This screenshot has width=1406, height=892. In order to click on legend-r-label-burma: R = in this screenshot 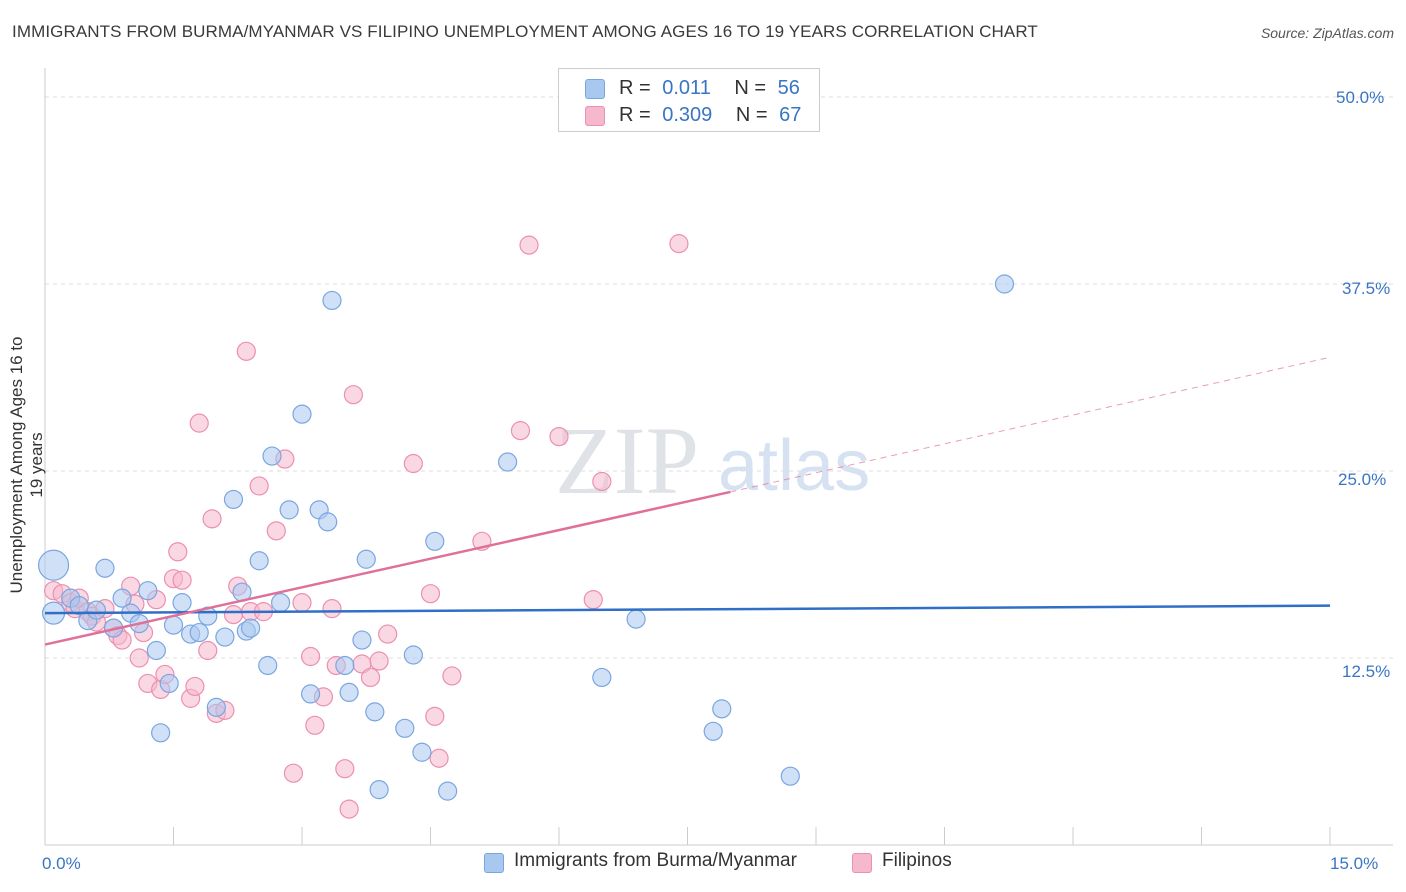, I will do `click(635, 88)`.